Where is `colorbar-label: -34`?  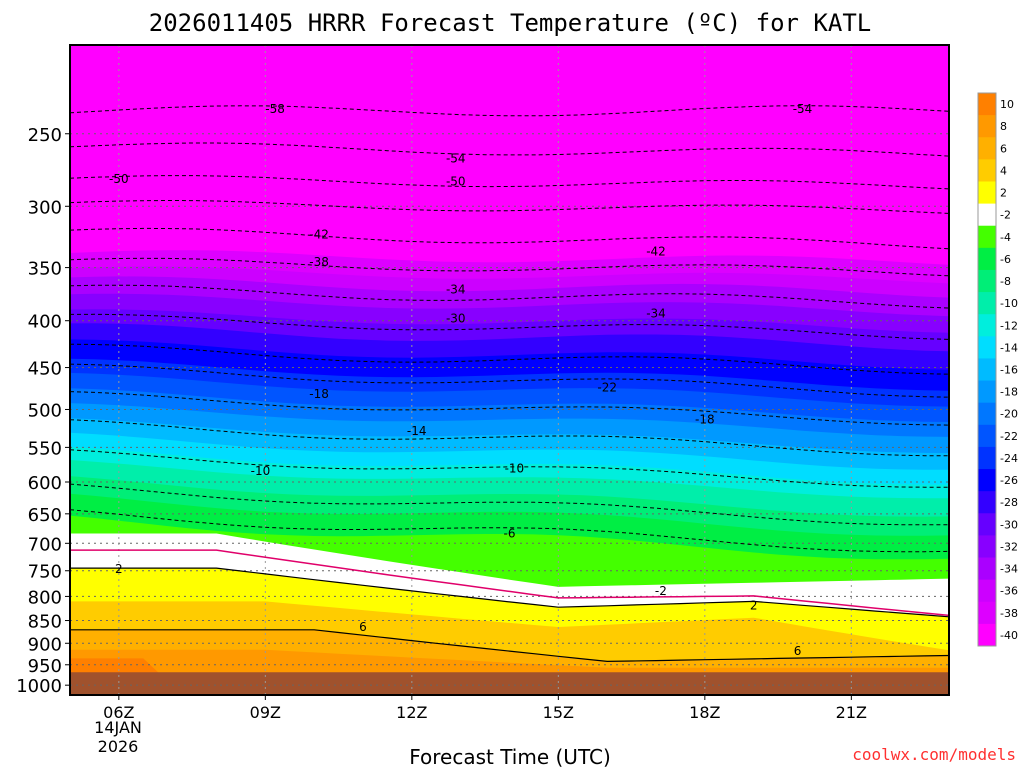
colorbar-label: -34 is located at coordinates (1009, 569).